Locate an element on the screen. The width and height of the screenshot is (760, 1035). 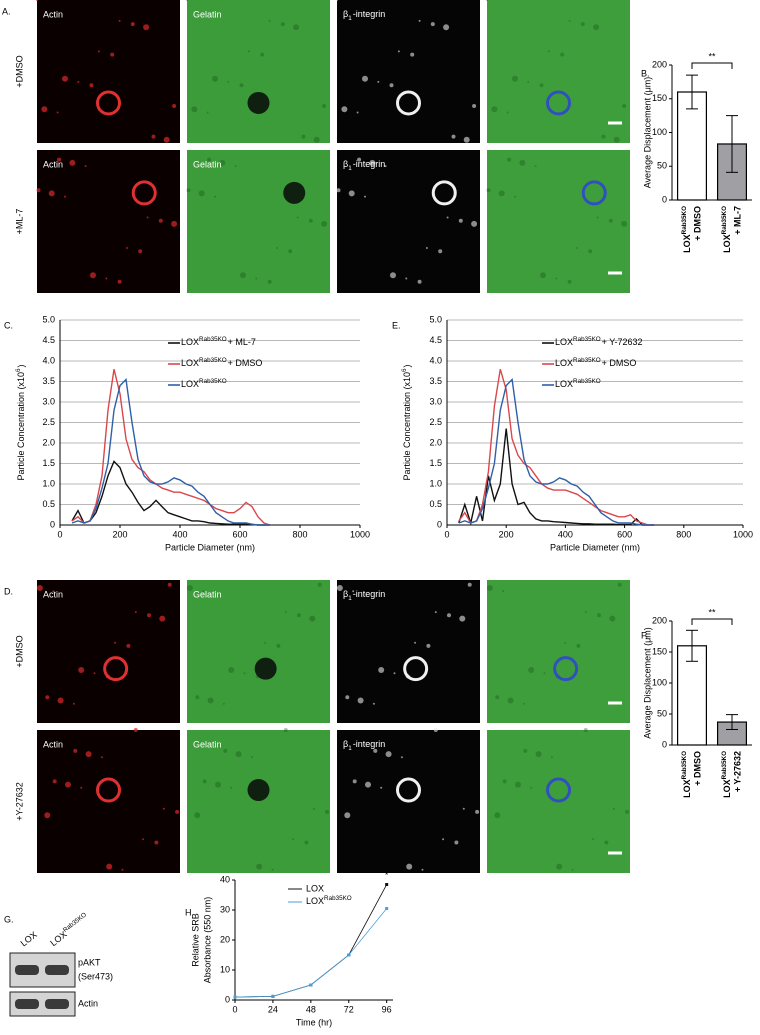
y-tick-label: 20 is located at coordinates (225, 939).